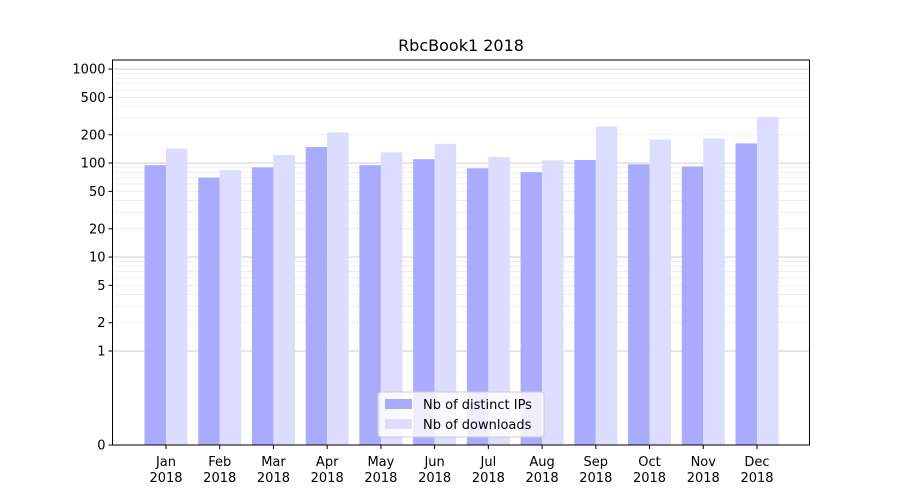 This screenshot has width=900, height=500. What do you see at coordinates (93, 98) in the screenshot?
I see `y-tick-label: 500` at bounding box center [93, 98].